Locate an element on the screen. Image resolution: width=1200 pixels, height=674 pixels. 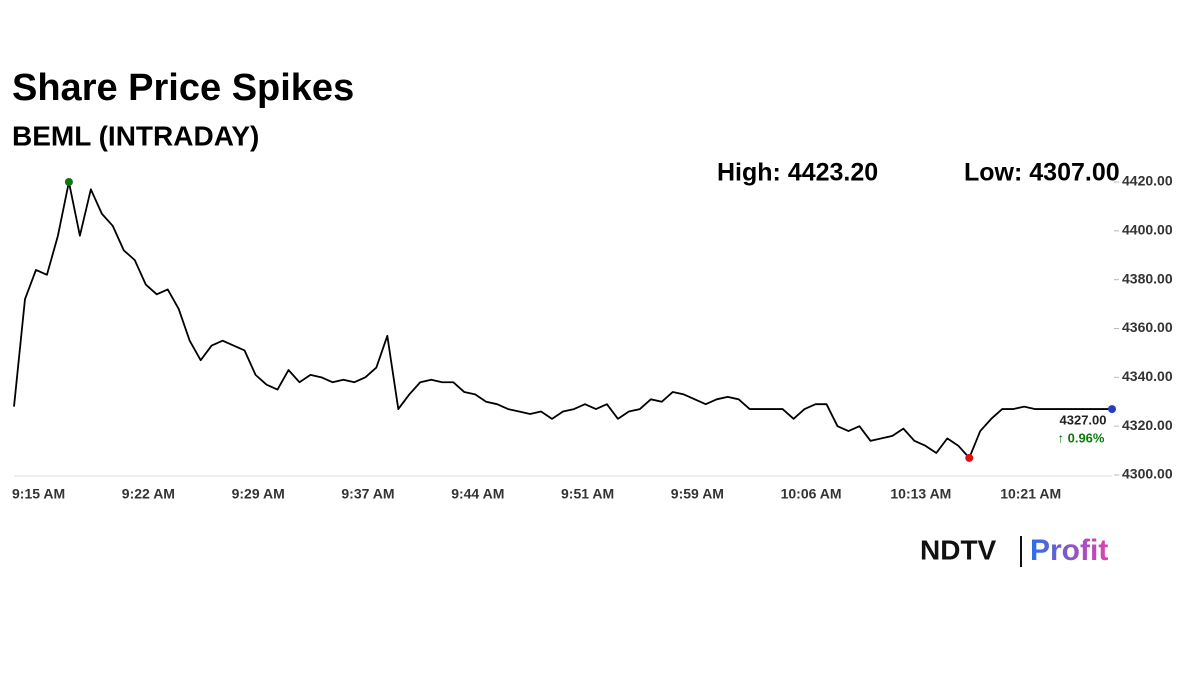
brand-product: Profit is located at coordinates (1069, 550).